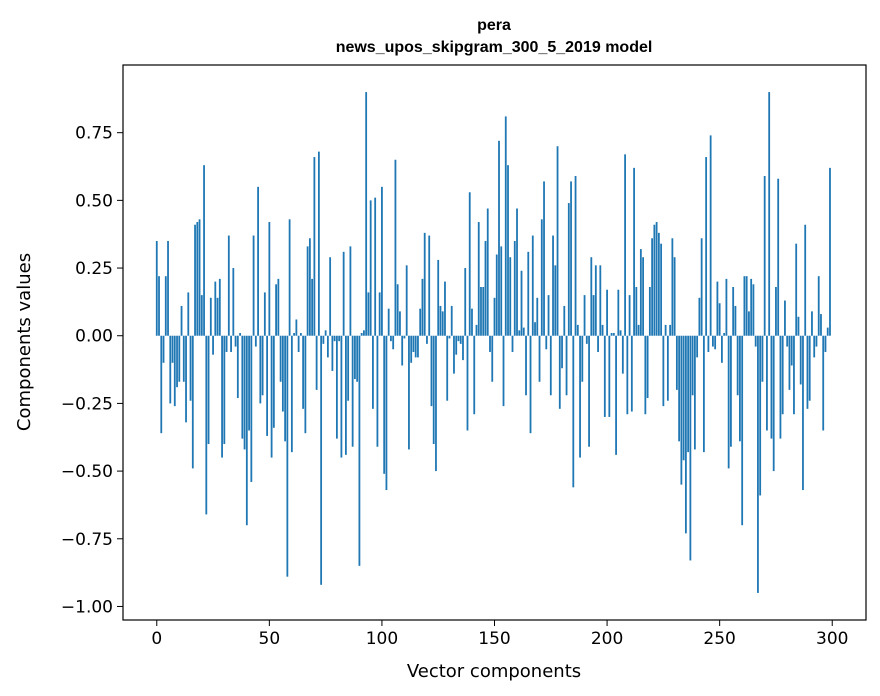 This screenshot has width=880, height=696. I want to click on x-tick-label: 50, so click(270, 639).